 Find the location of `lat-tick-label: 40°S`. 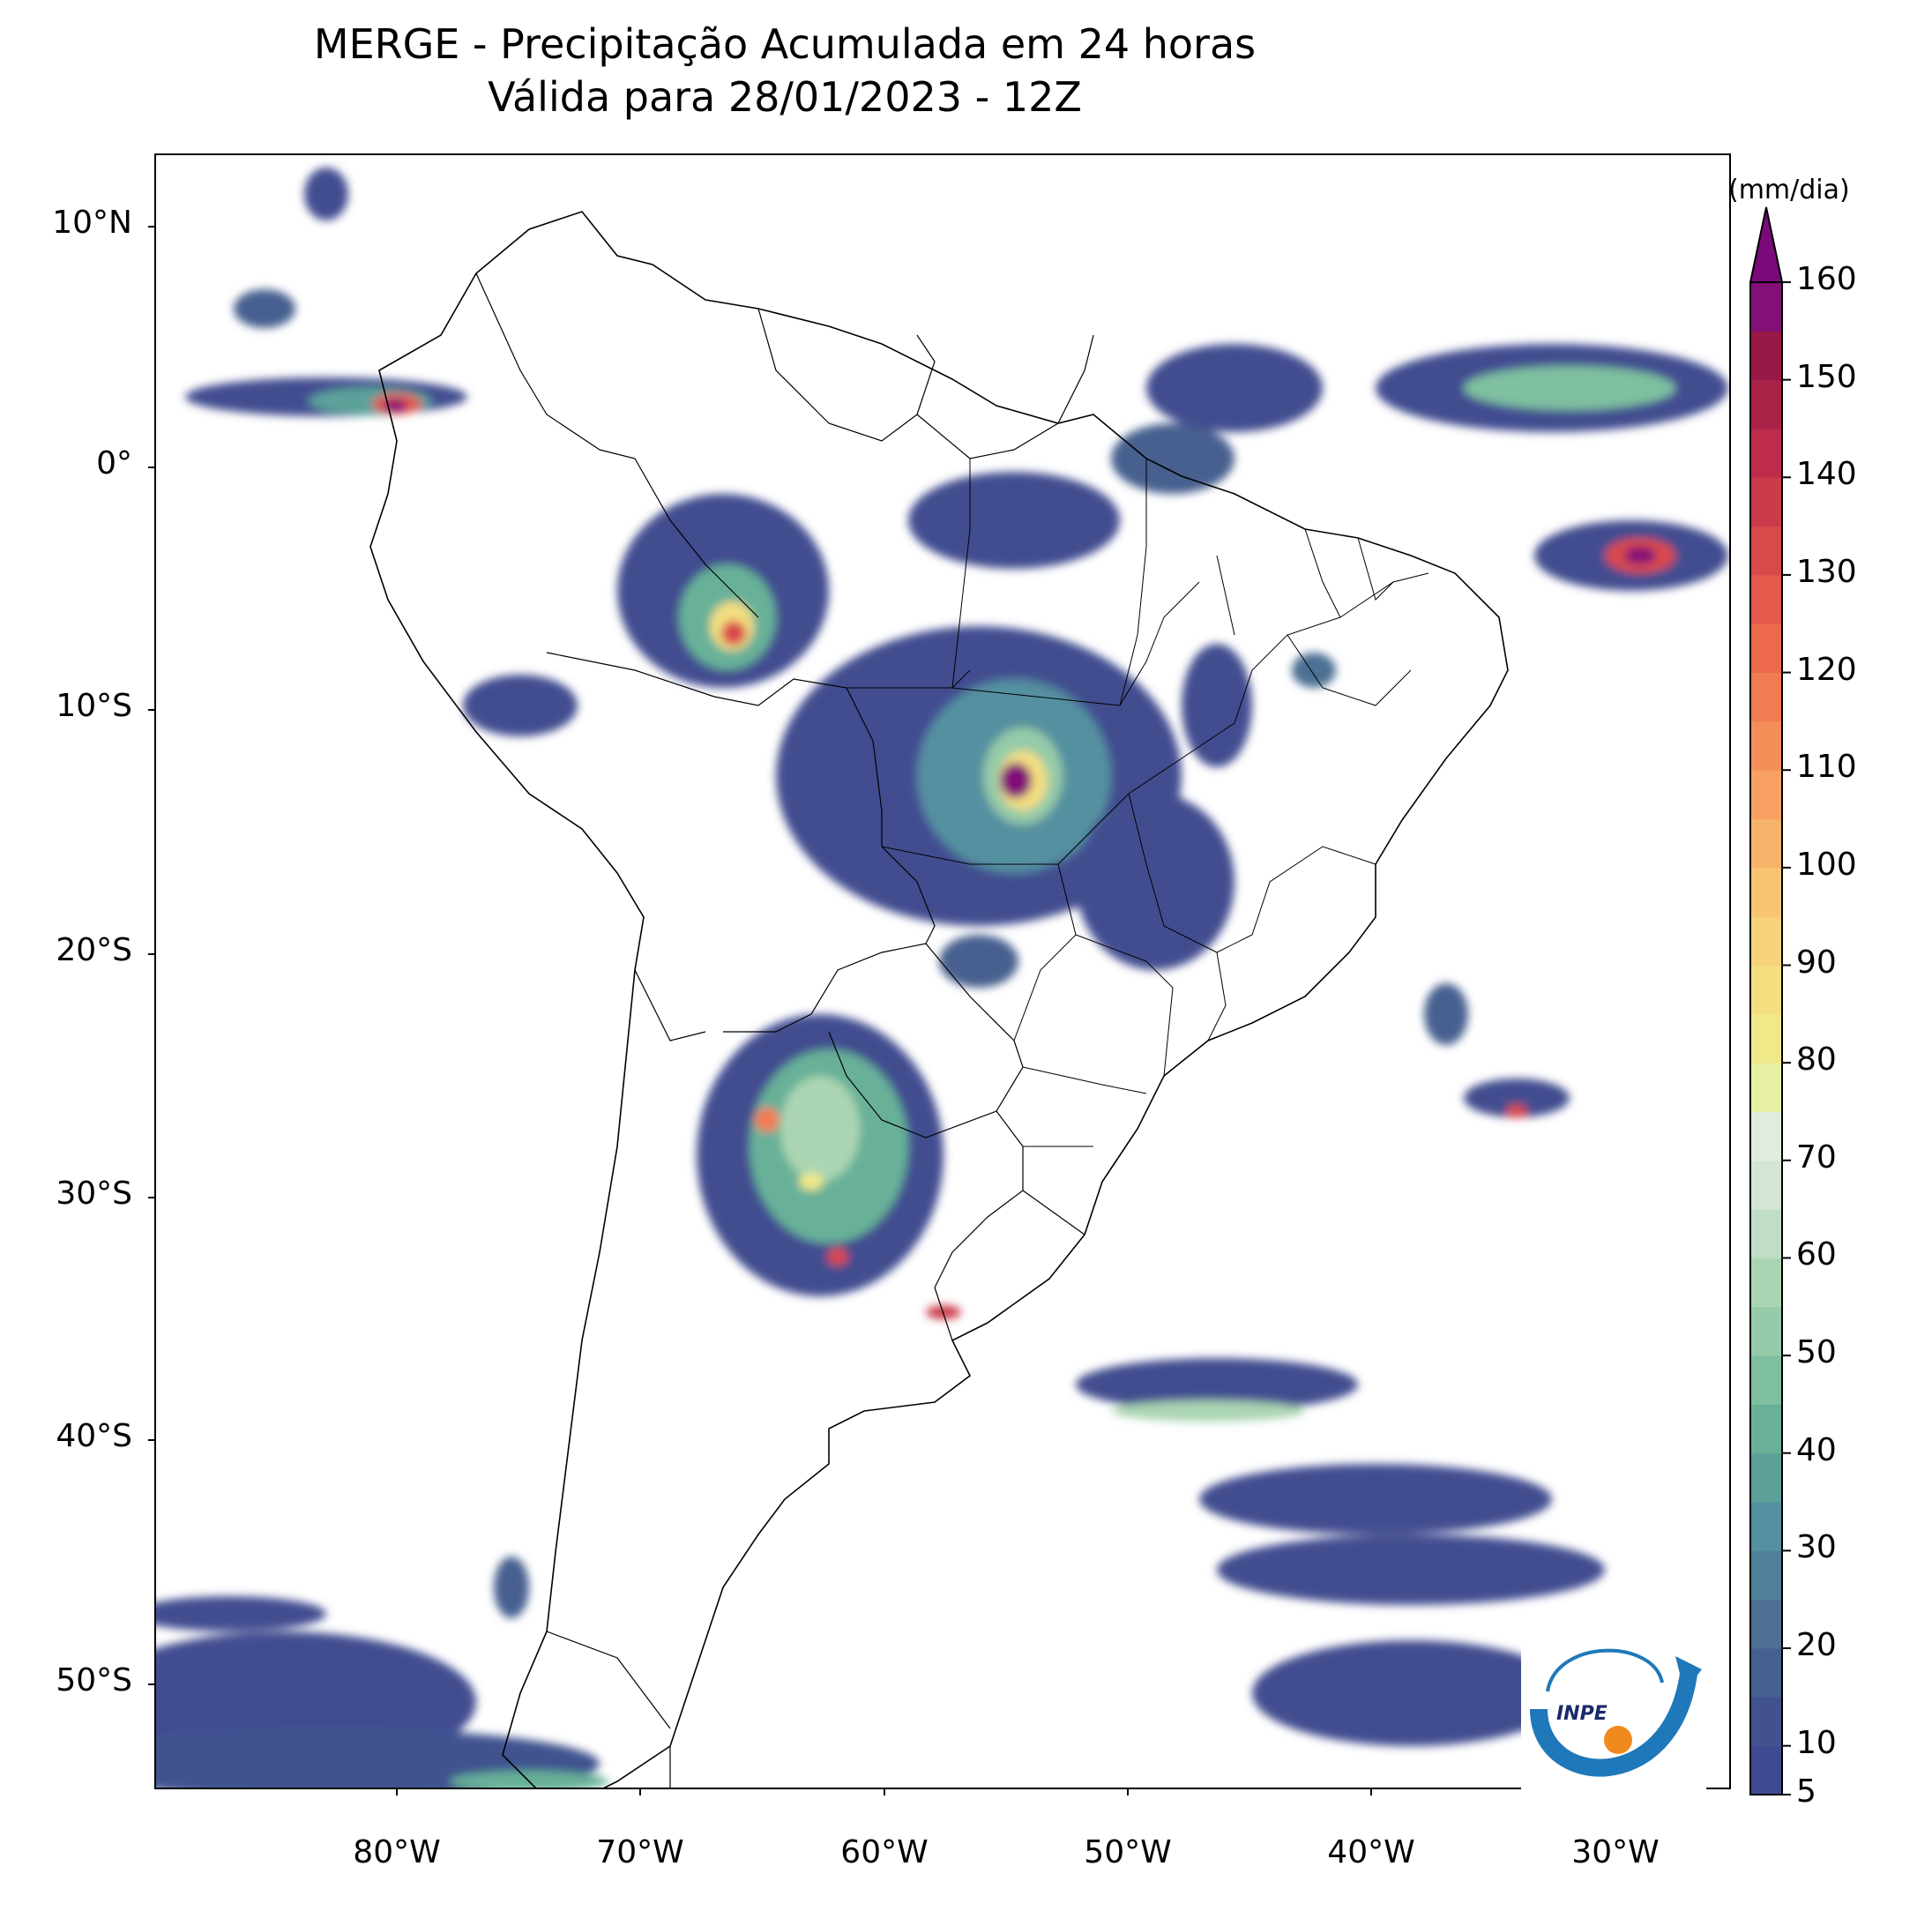

lat-tick-label: 40°S is located at coordinates (94, 1436).